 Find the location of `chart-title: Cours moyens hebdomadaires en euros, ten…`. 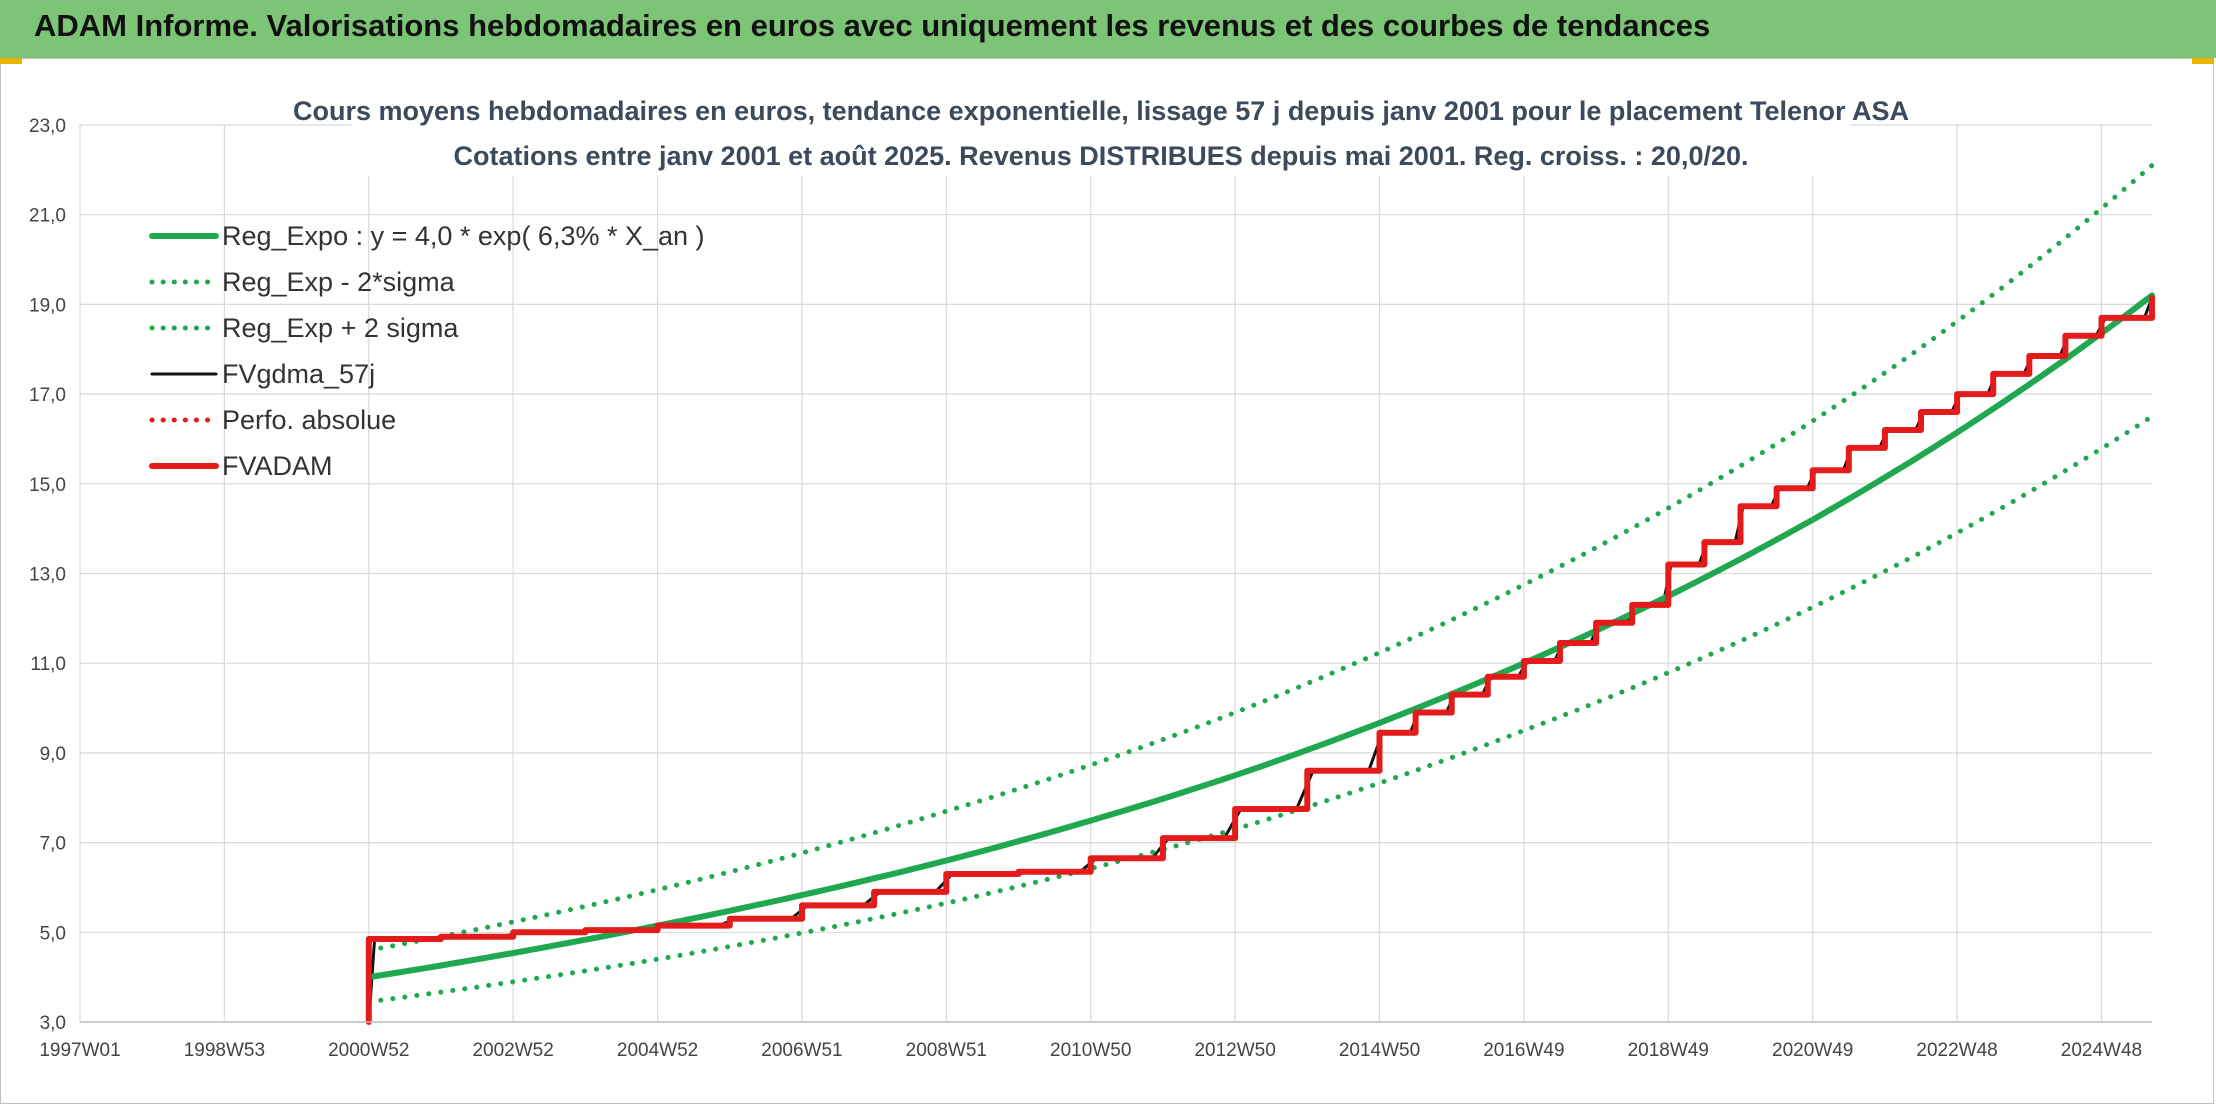

chart-title: Cours moyens hebdomadaires en euros, ten… is located at coordinates (1101, 111).